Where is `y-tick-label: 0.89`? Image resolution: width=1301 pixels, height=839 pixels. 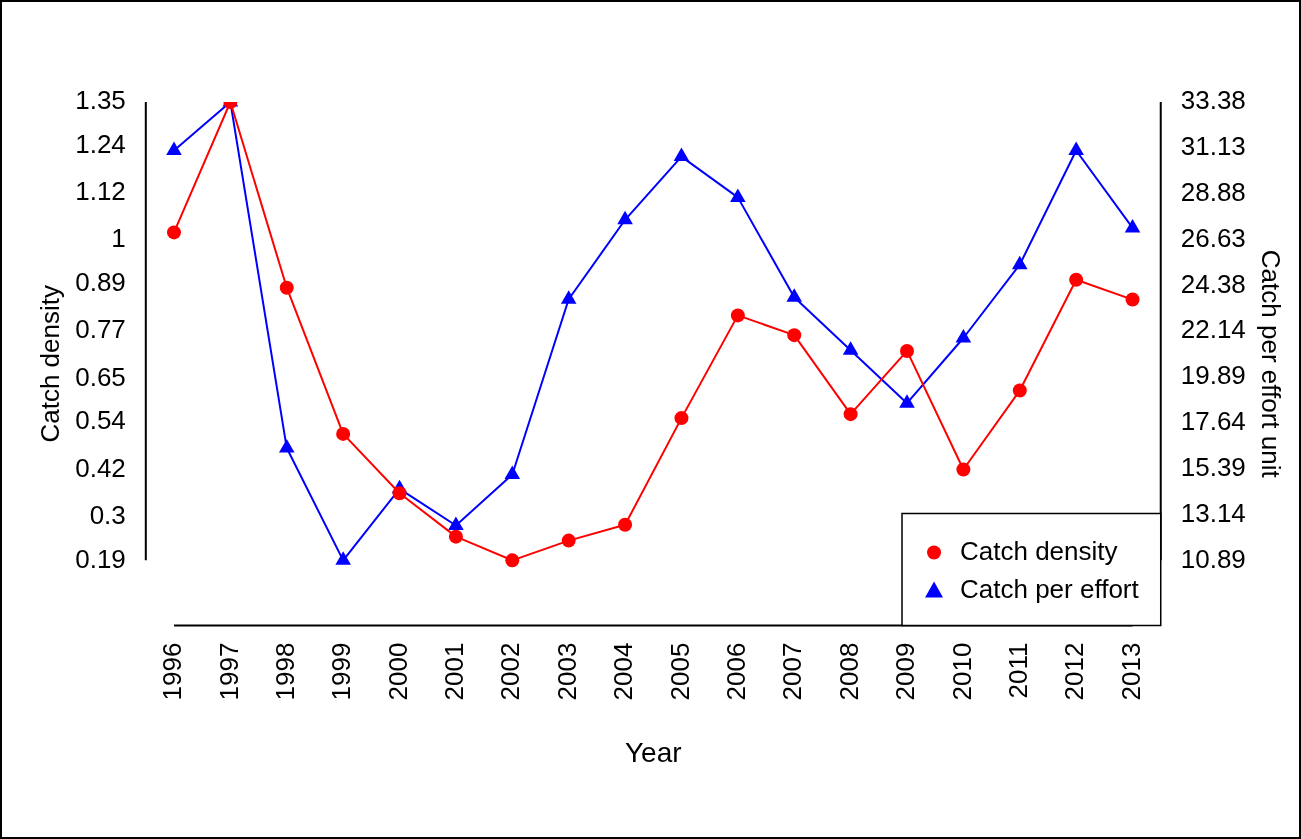 y-tick-label: 0.89 is located at coordinates (100, 281).